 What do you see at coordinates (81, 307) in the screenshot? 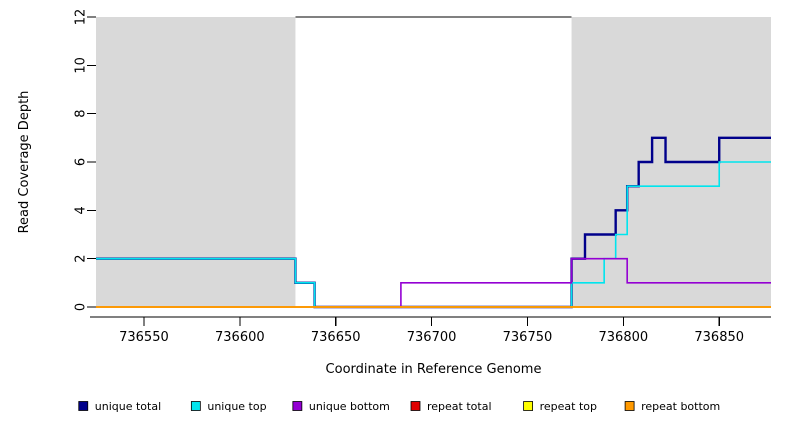
I see `y-tick-label: 0` at bounding box center [81, 307].